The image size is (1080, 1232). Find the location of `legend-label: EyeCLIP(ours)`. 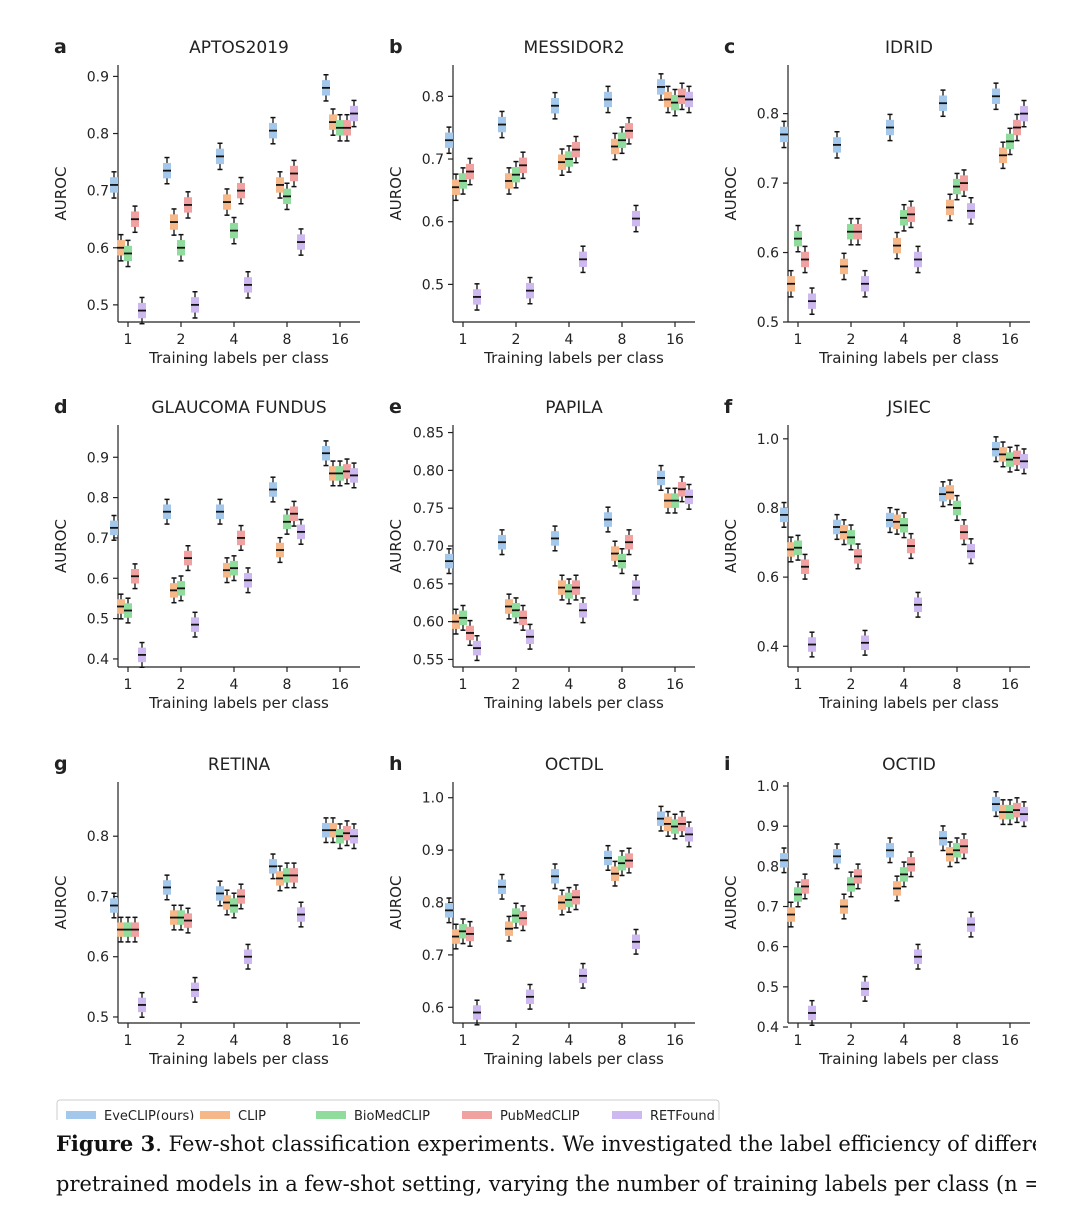

legend-label: EyeCLIP(ours) is located at coordinates (149, 1114).